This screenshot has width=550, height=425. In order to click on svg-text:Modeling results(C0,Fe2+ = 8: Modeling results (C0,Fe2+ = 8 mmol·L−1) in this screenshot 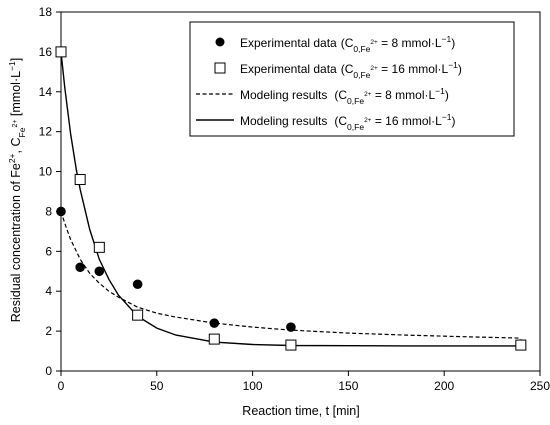, I will do `click(344, 96)`.